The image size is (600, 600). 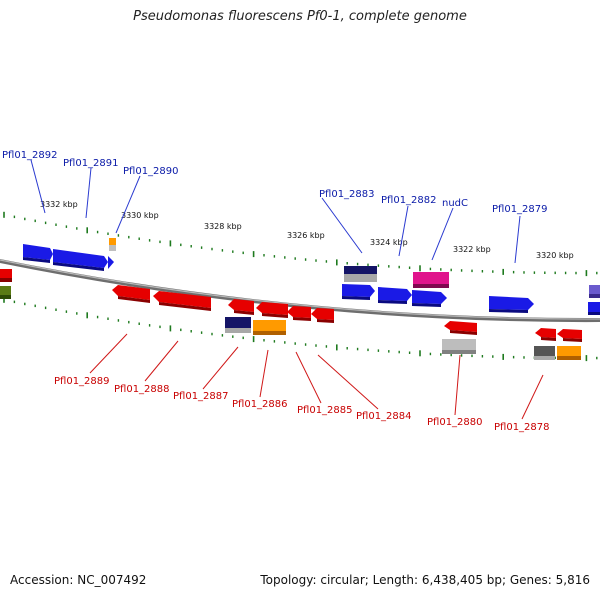 I want to click on top-leader-lines, so click(x=275, y=211).